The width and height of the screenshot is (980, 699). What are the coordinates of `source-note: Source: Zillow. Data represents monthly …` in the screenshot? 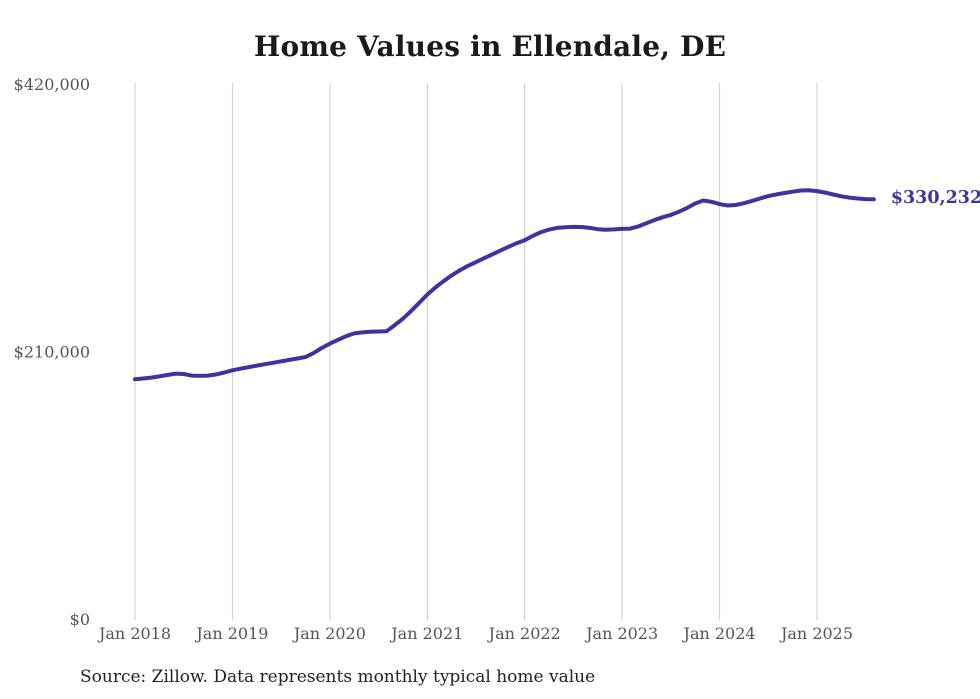 It's located at (338, 677).